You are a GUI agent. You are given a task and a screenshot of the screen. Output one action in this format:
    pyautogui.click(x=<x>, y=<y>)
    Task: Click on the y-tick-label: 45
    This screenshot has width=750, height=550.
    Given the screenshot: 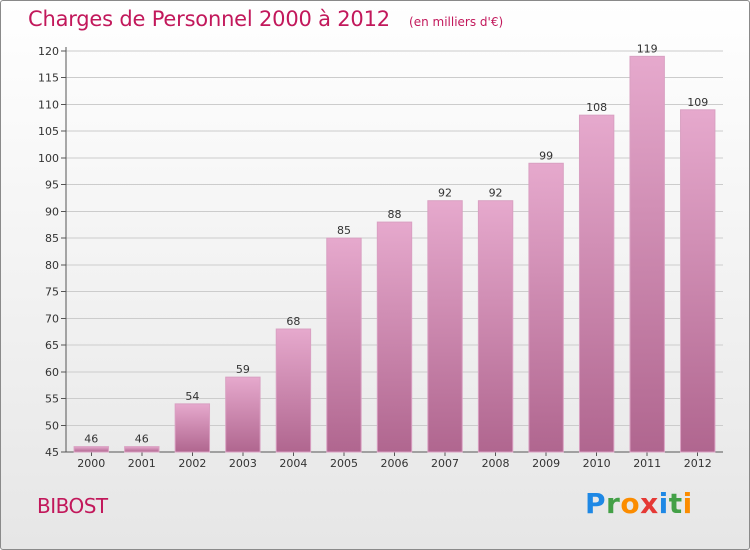 What is the action you would take?
    pyautogui.click(x=52, y=452)
    